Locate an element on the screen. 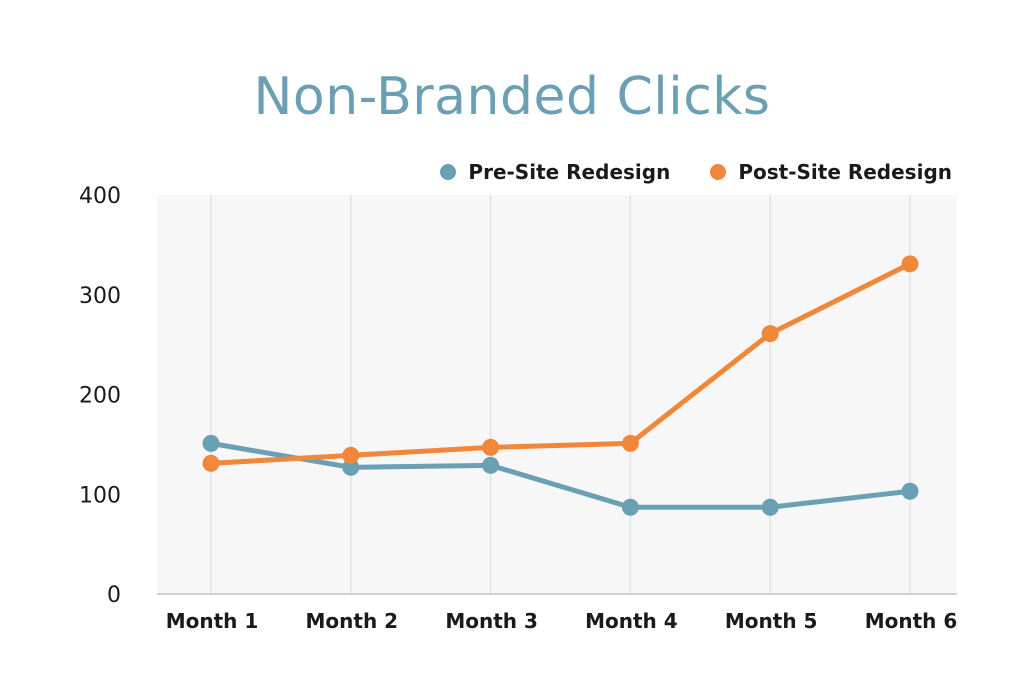 This screenshot has height=683, width=1024. legend-label-post: Post-Site Redesign is located at coordinates (845, 172).